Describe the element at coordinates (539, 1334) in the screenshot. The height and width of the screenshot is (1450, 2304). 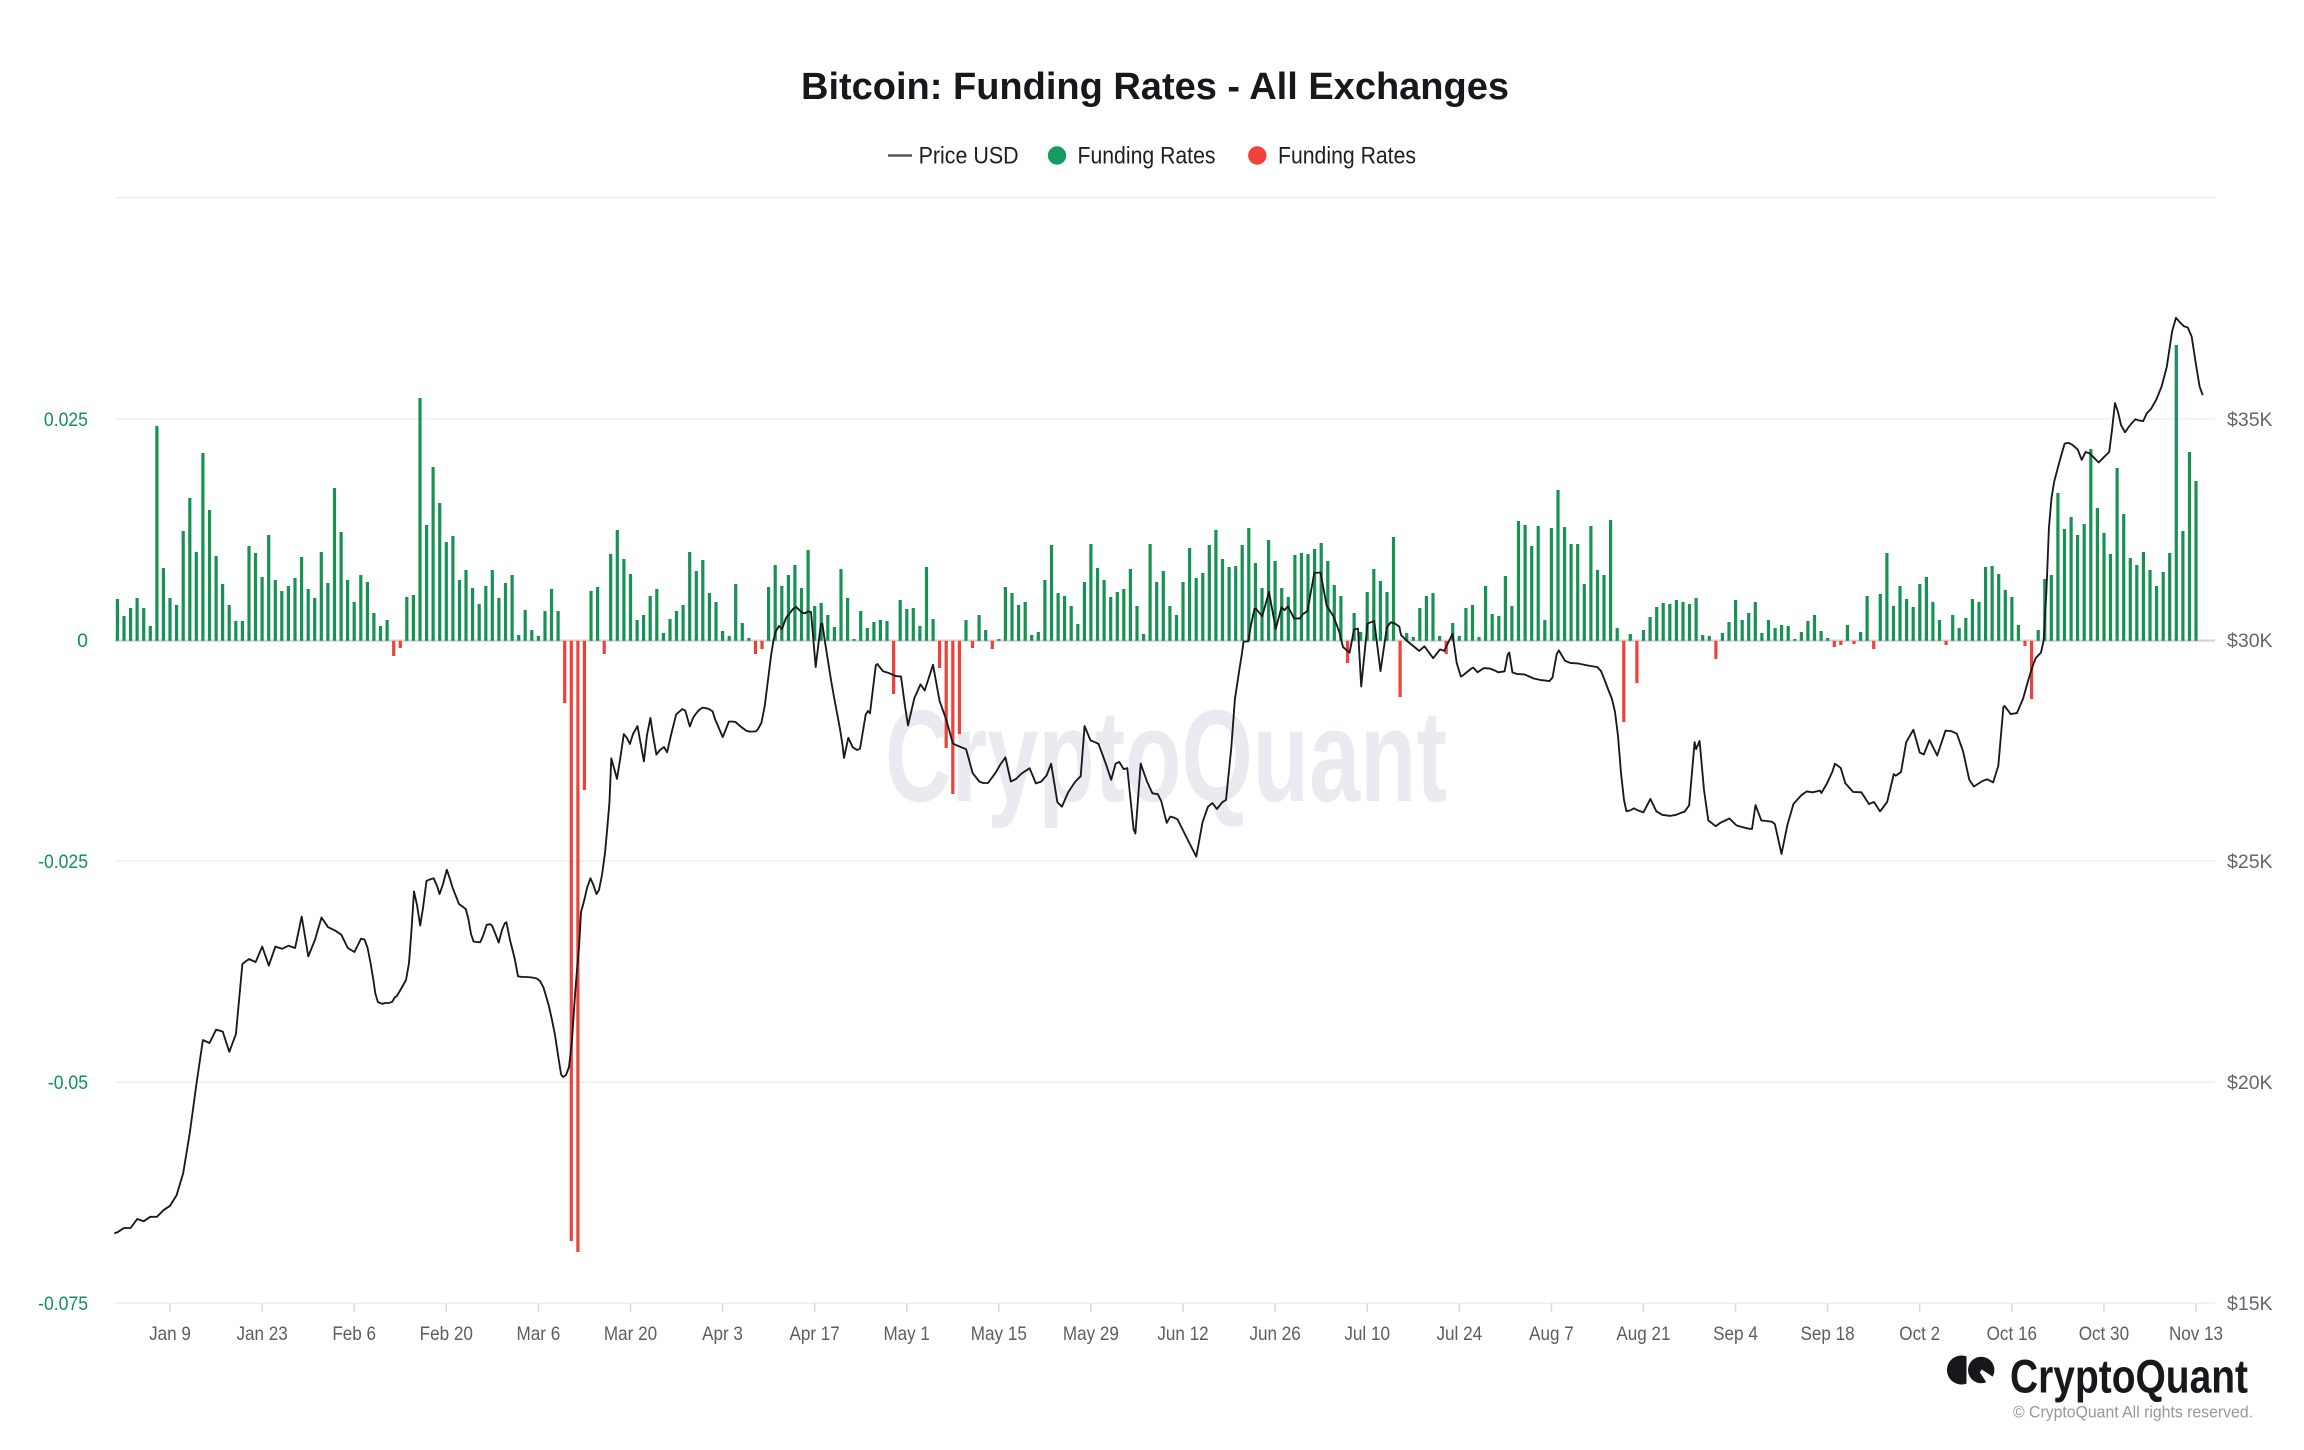
I see `svg-text: Mar 6` at that location.